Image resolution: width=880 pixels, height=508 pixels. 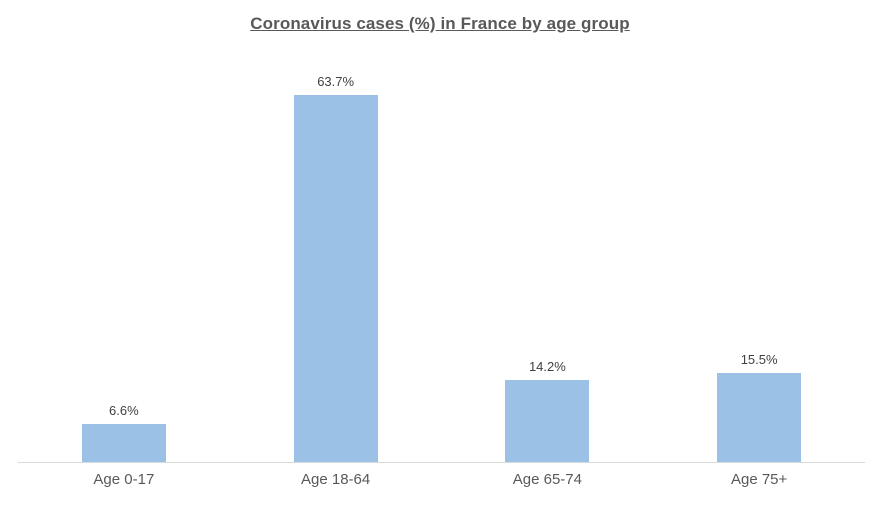 What do you see at coordinates (336, 82) in the screenshot?
I see `data-label-age-18-64: 63.7%` at bounding box center [336, 82].